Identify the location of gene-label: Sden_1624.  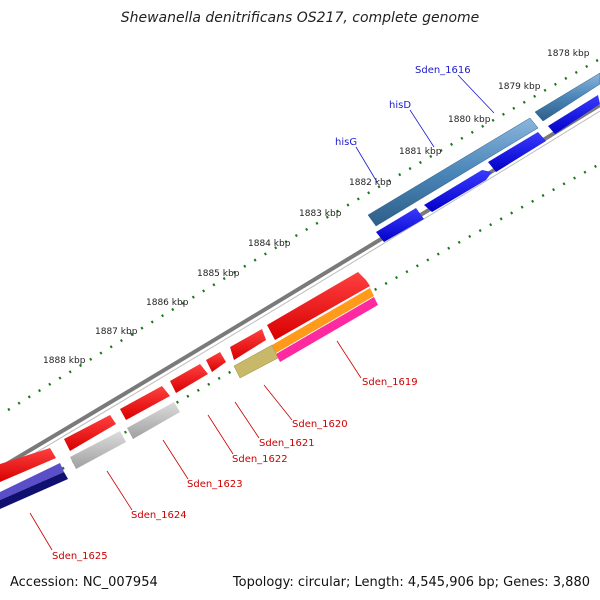
(159, 515).